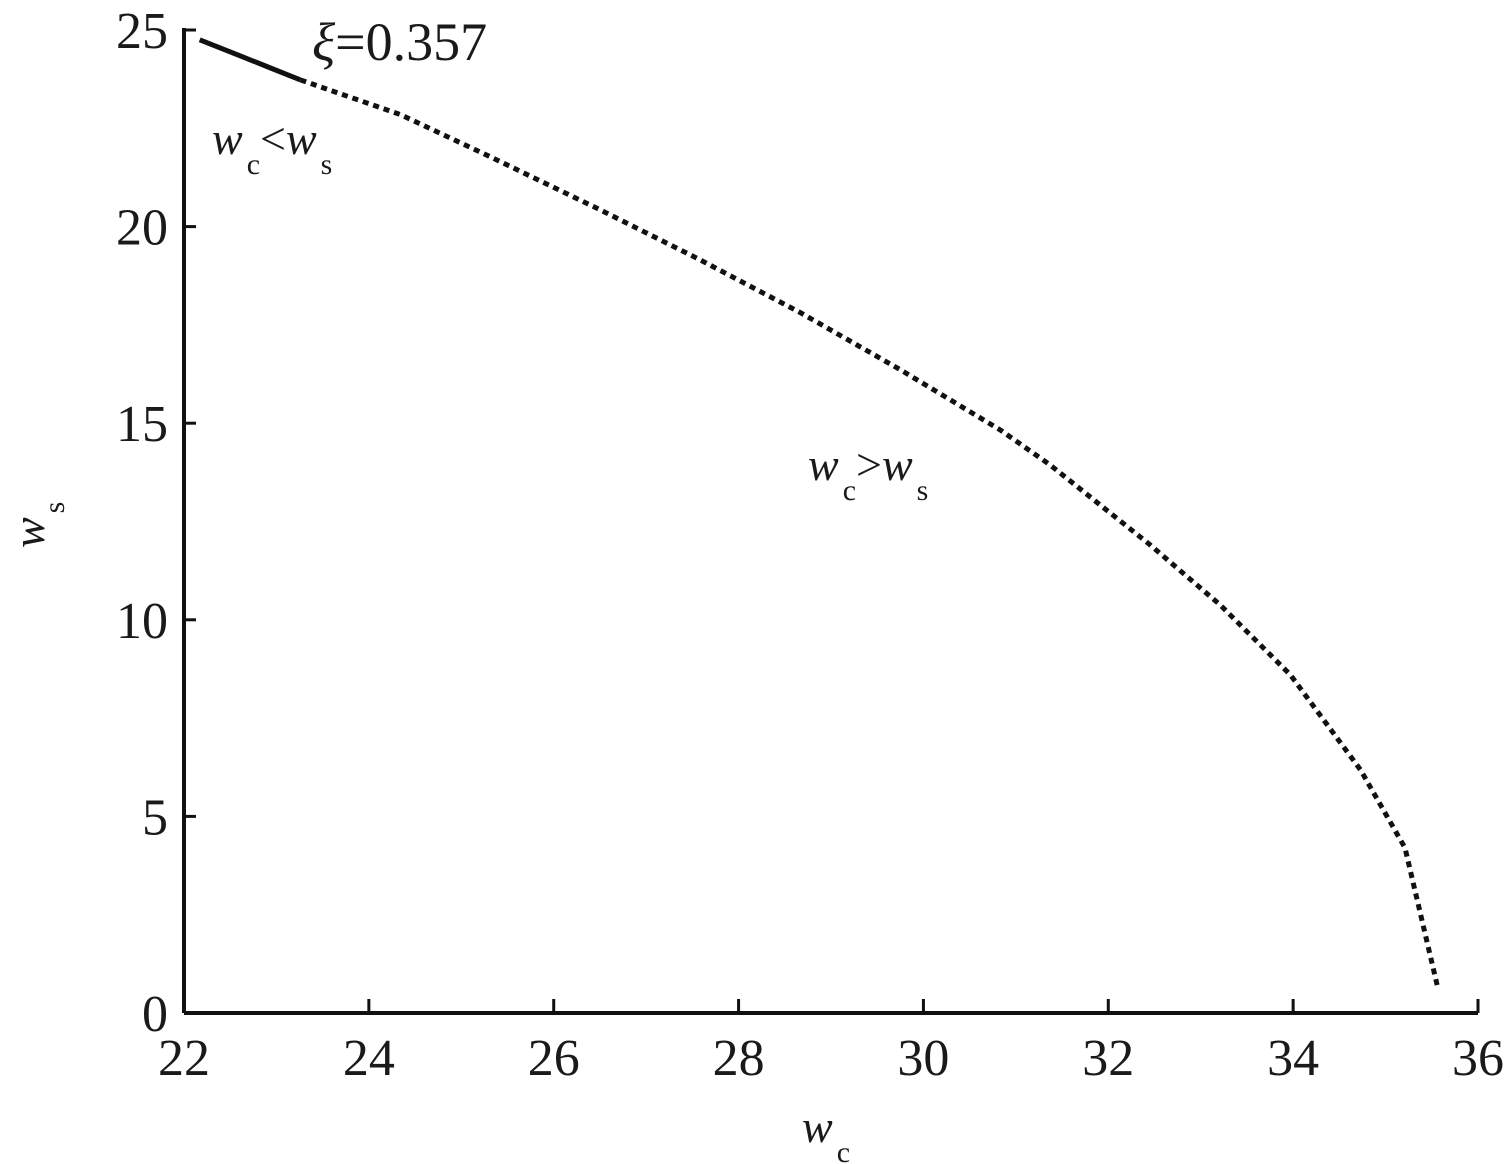 The image size is (1509, 1164). I want to click on x-tick-label: 24, so click(369, 1058).